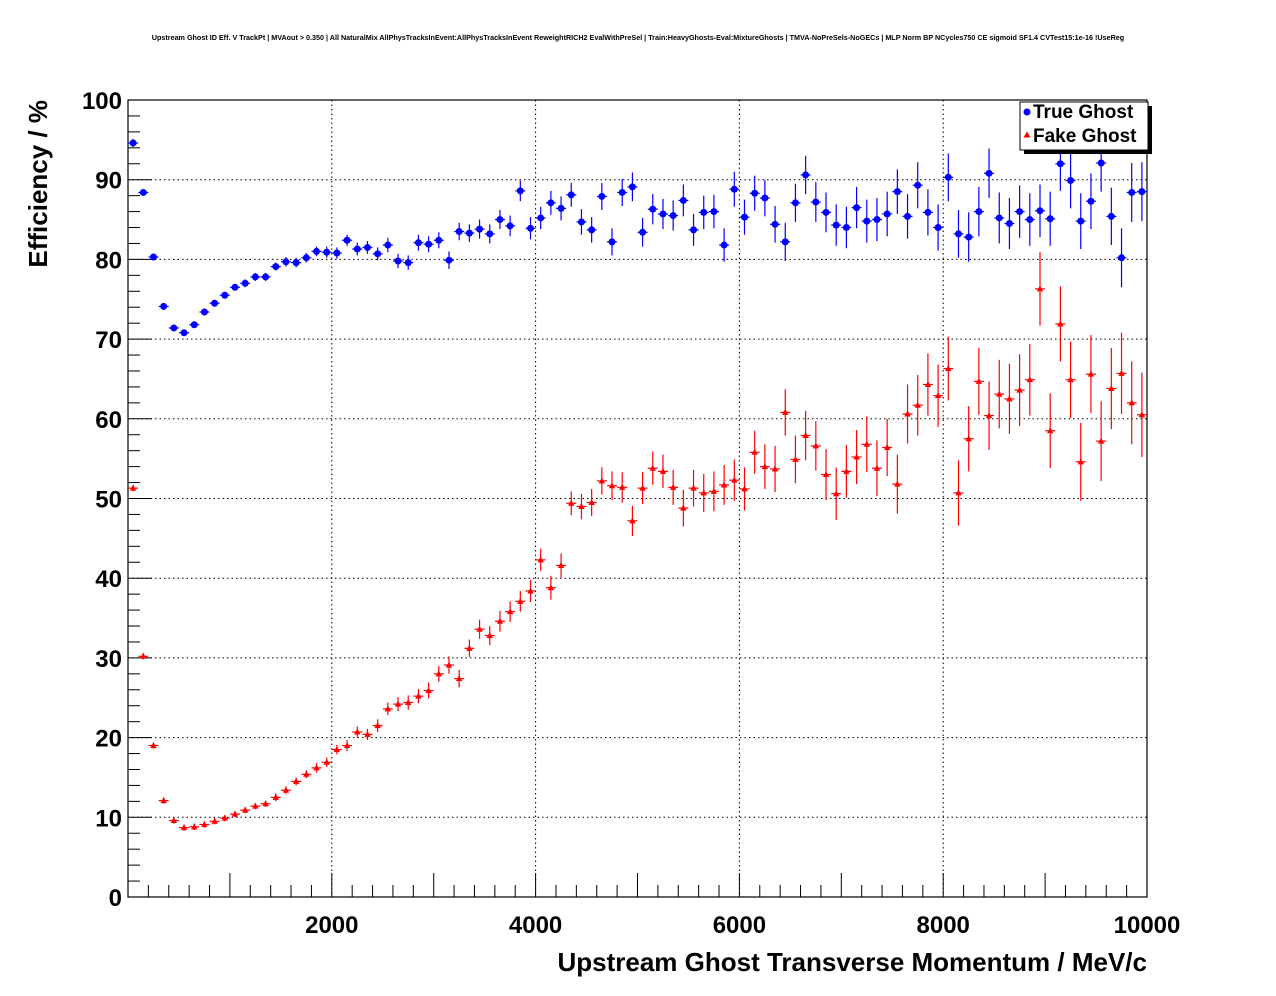 The width and height of the screenshot is (1276, 996). What do you see at coordinates (108, 500) in the screenshot?
I see `y-tick-label: 50` at bounding box center [108, 500].